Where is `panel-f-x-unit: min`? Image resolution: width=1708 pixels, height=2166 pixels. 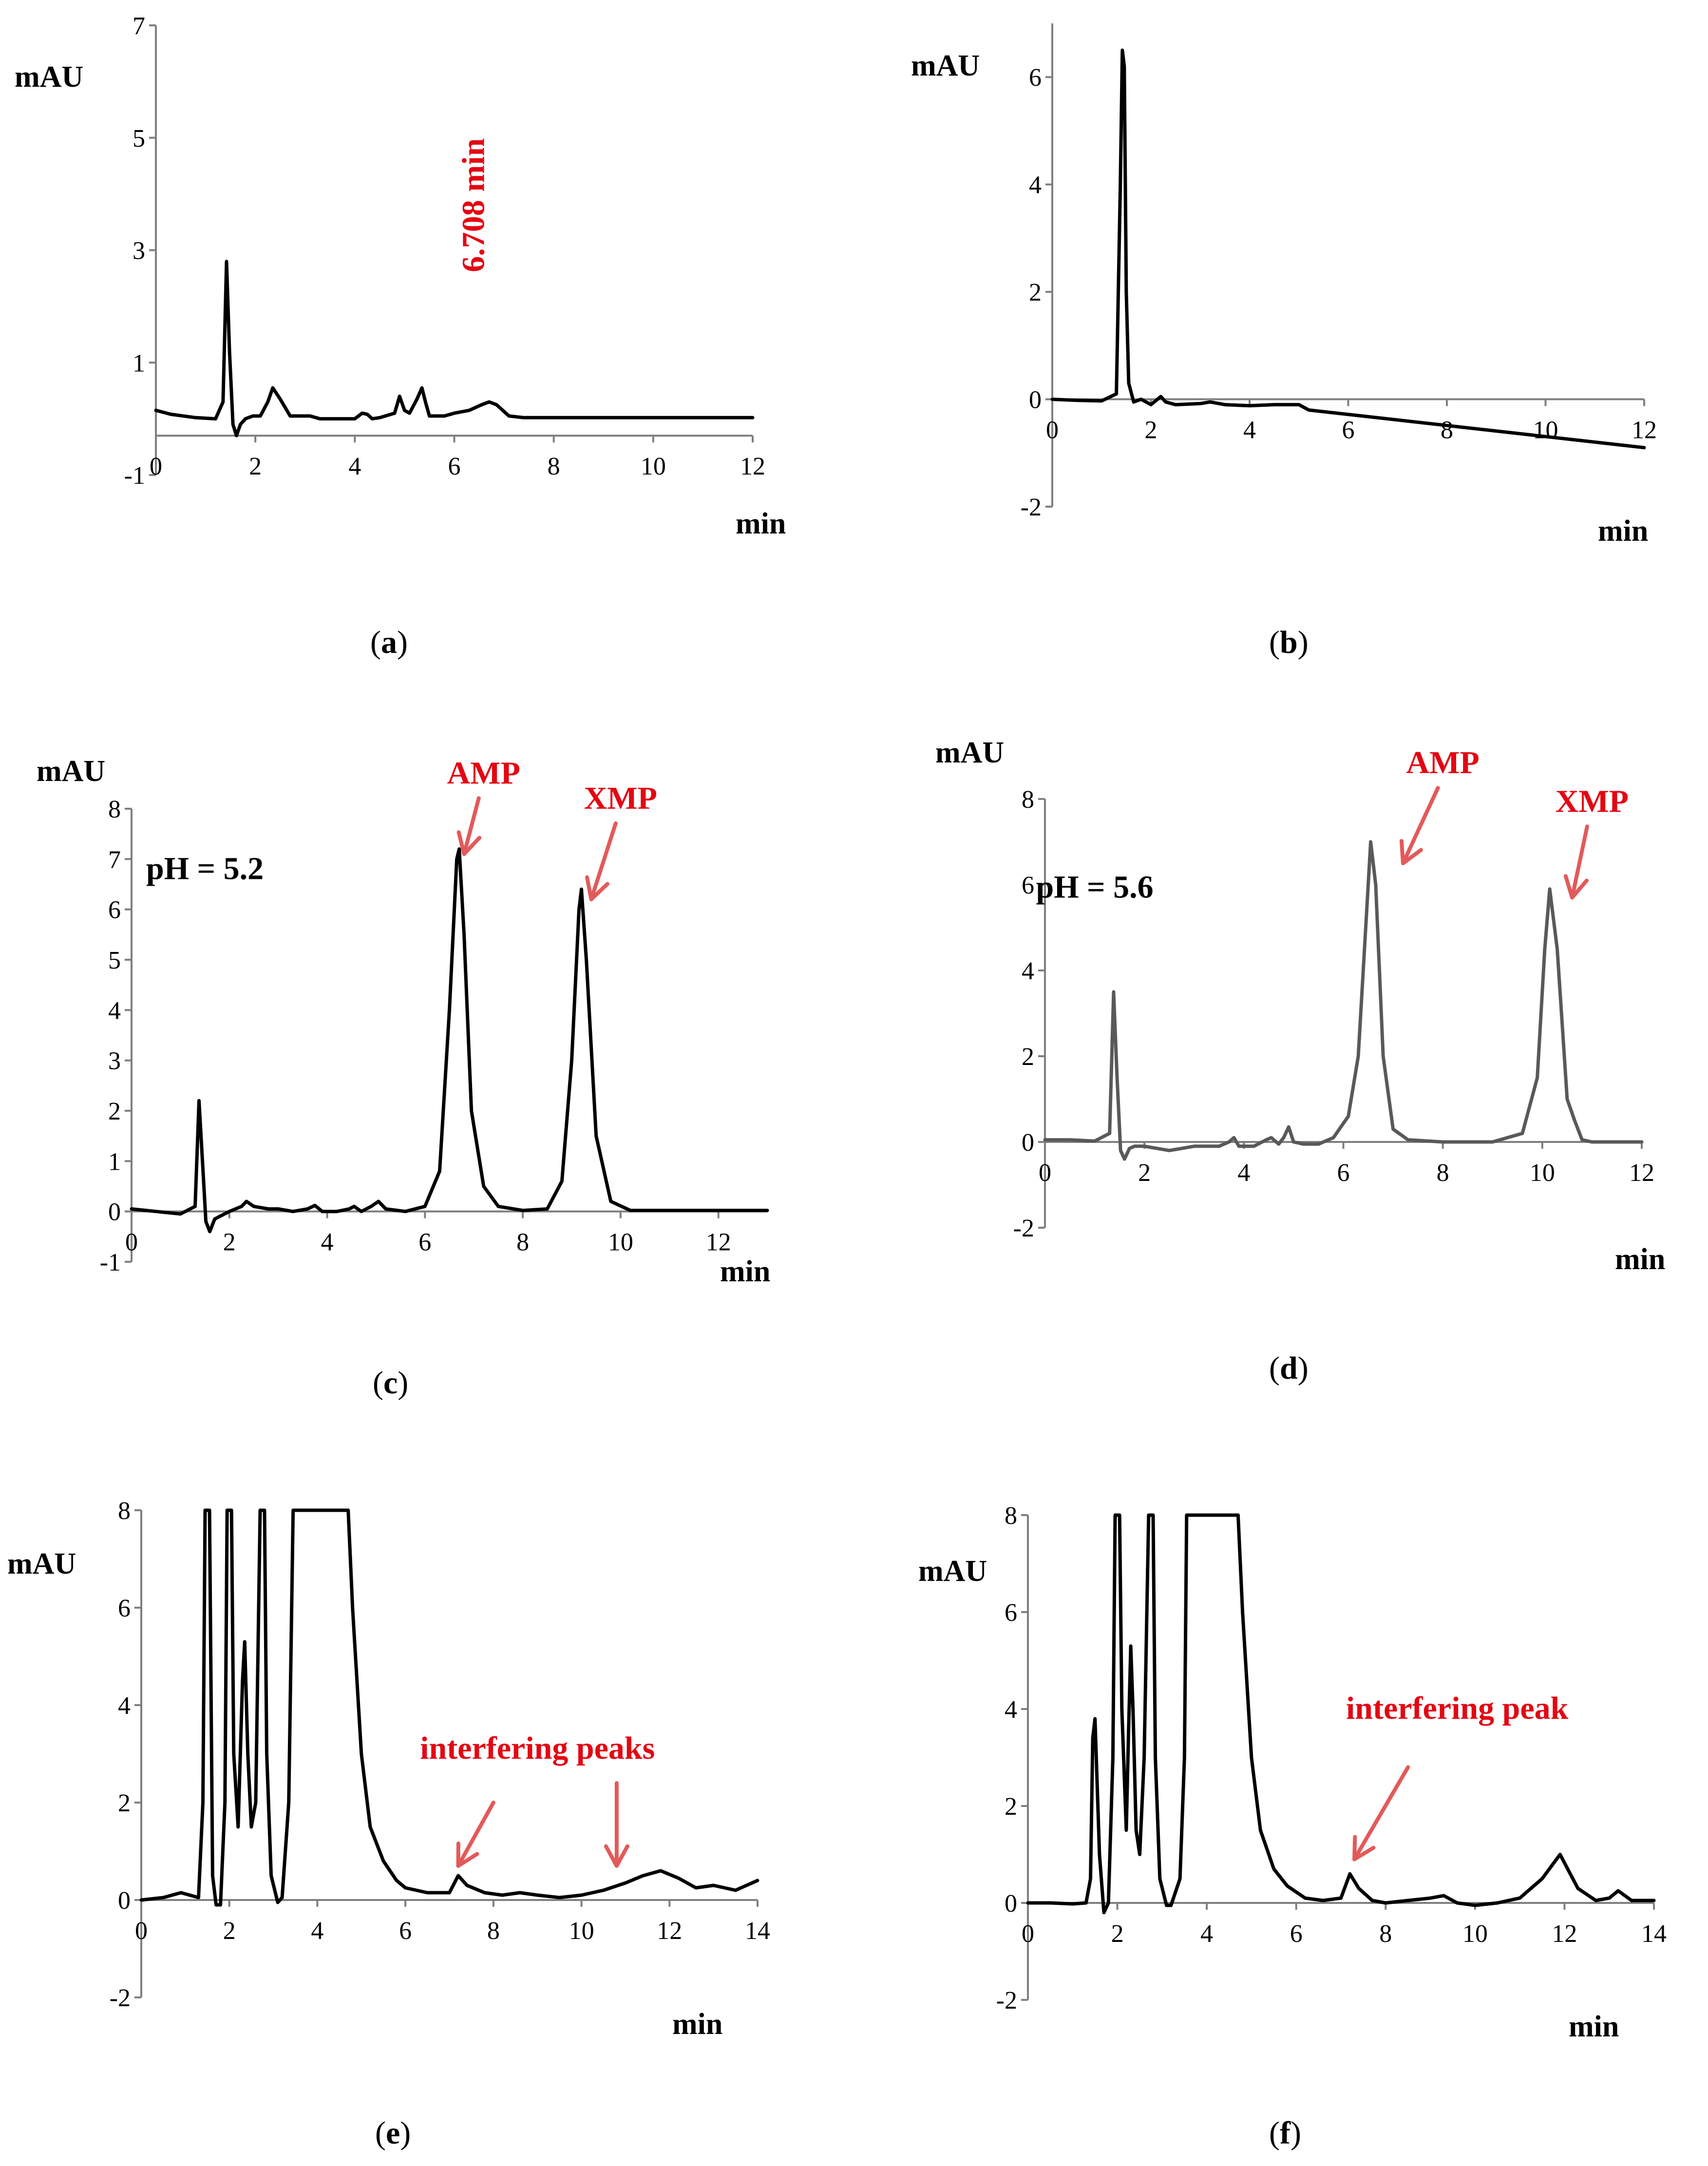
panel-f-x-unit: min is located at coordinates (1594, 2027).